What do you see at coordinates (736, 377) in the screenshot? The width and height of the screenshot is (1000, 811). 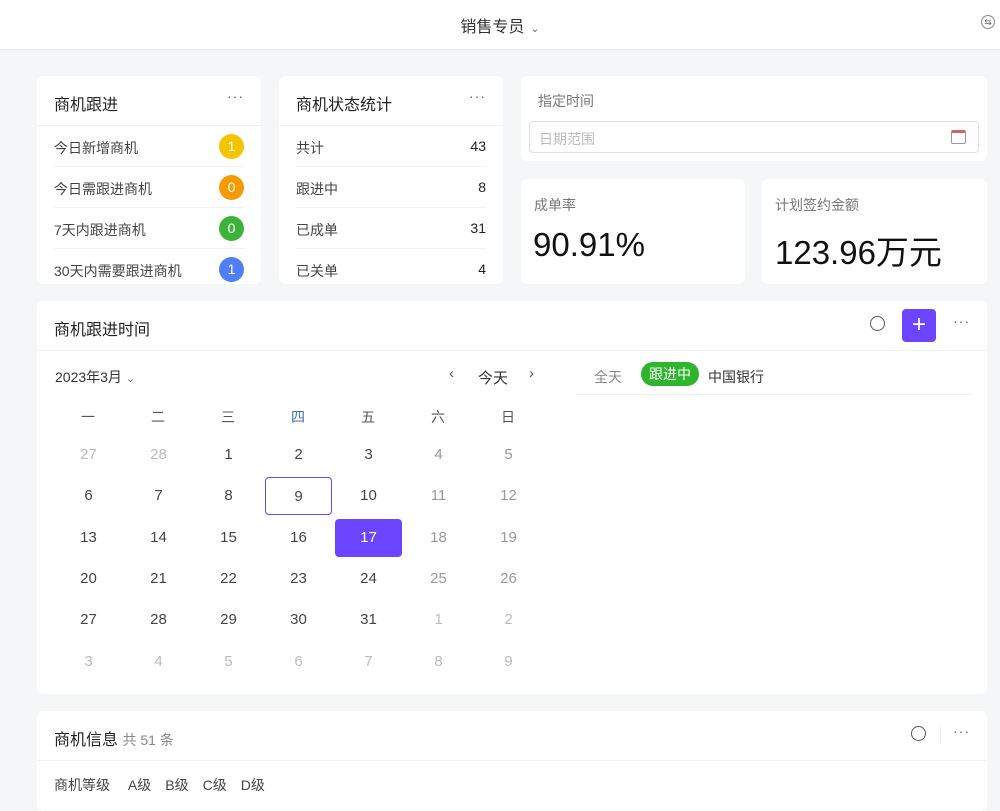 I see `event-name: 中国银行` at bounding box center [736, 377].